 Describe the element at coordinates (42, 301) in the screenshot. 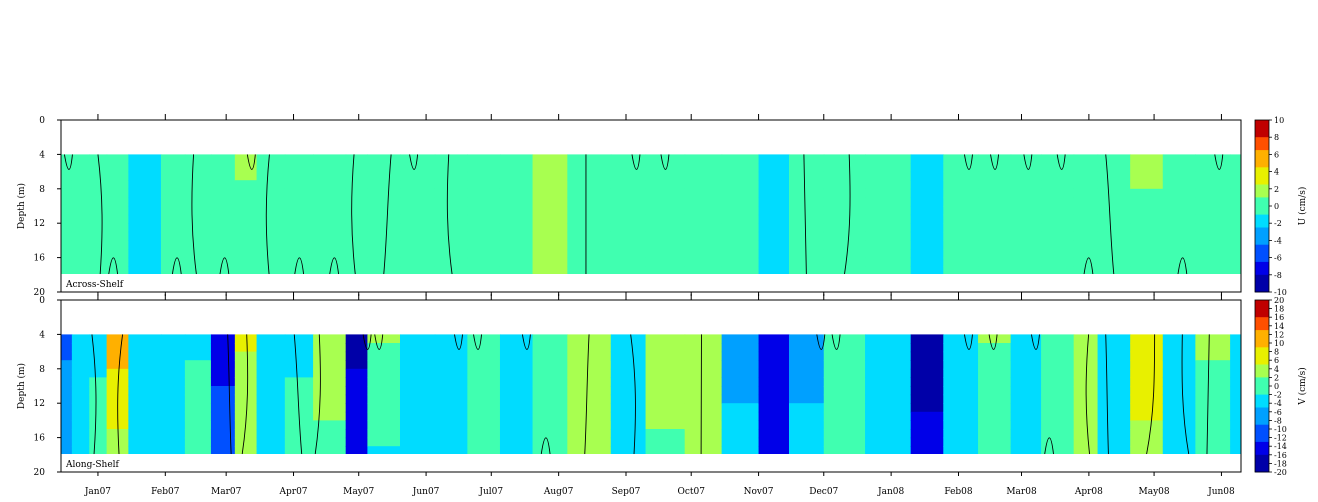

I see `y-tick-label: 0` at that location.